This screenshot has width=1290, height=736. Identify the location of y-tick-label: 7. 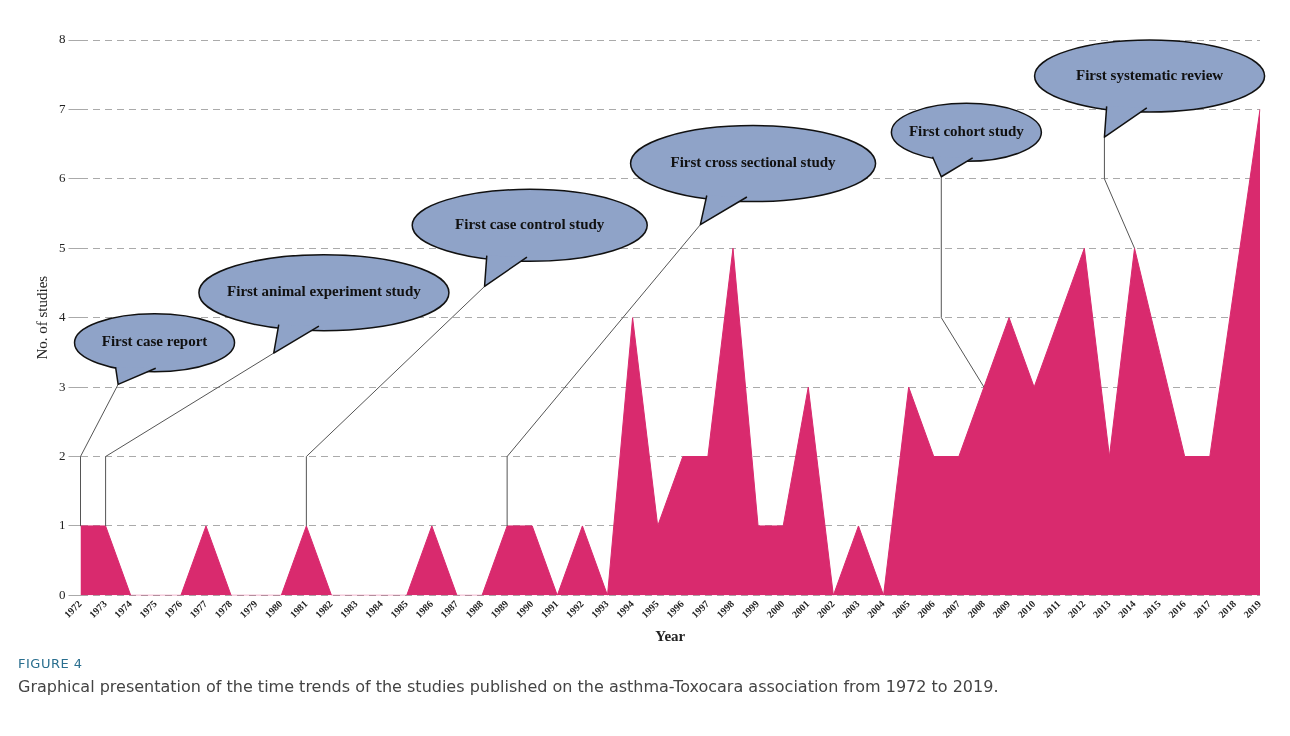
(62, 108).